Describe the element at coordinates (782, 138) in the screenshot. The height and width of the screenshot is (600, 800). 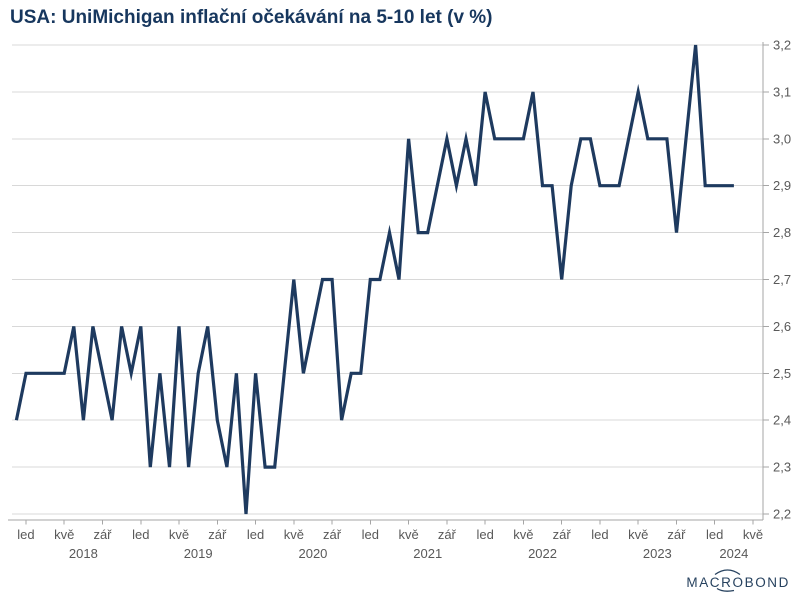
I see `y-tick-label: 3,0` at that location.